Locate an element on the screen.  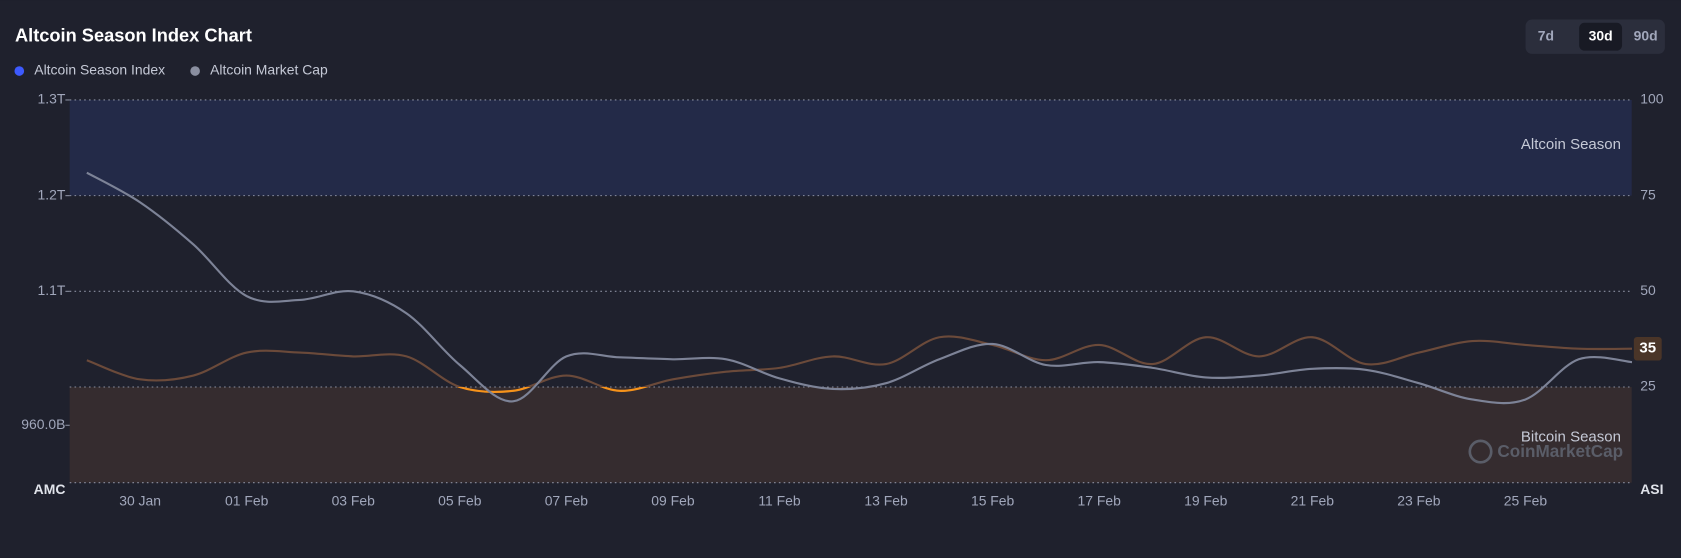
range-button-label: 7d is located at coordinates (1546, 35).